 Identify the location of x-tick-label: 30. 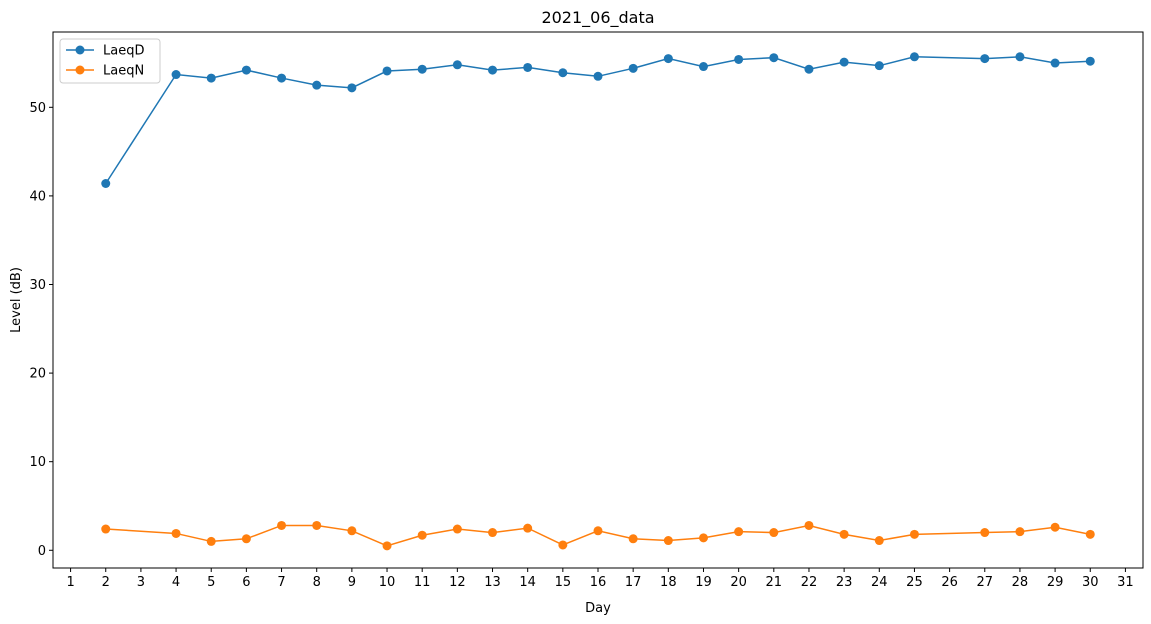
(1090, 582).